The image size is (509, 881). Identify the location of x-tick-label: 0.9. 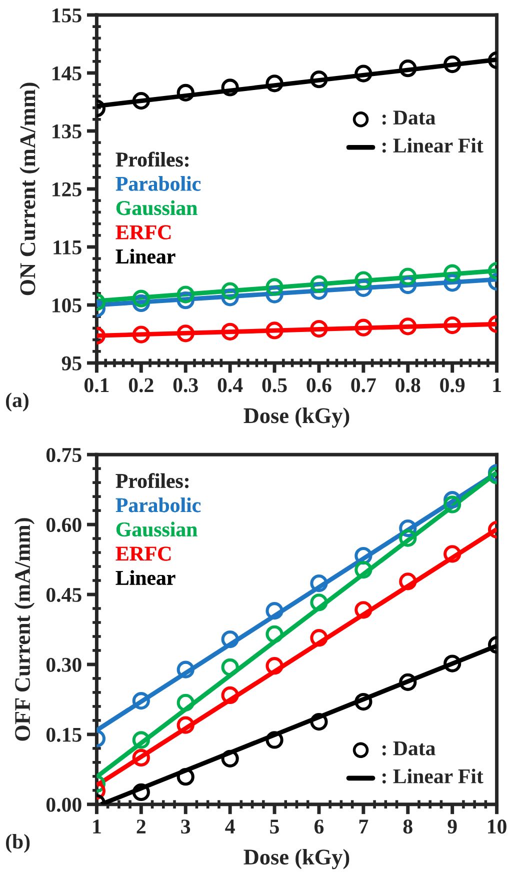
(452, 385).